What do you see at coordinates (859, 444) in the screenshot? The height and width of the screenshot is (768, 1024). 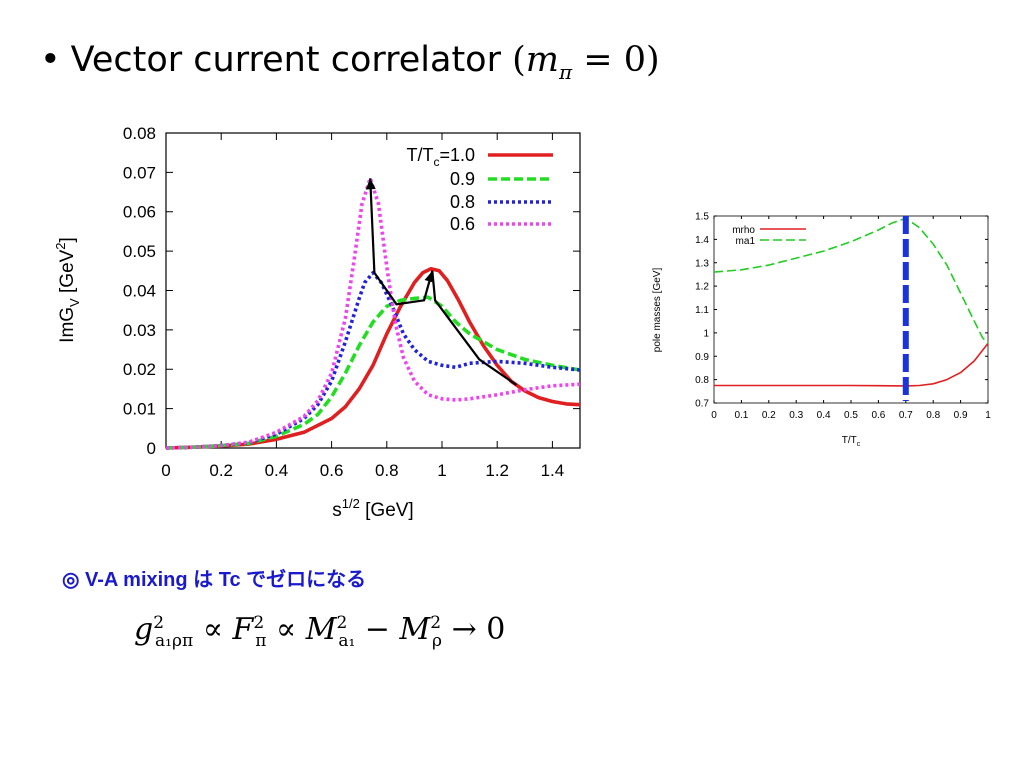 I see `x-axis-label-sub: c` at bounding box center [859, 444].